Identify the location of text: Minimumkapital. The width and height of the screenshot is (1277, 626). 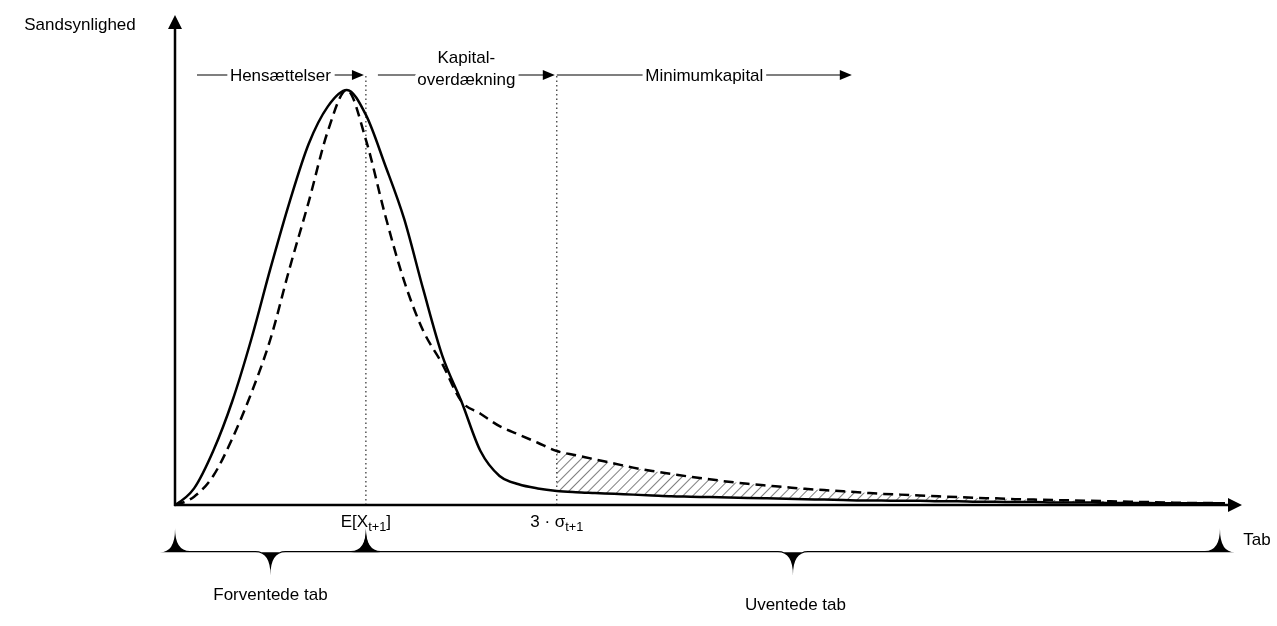
(704, 75).